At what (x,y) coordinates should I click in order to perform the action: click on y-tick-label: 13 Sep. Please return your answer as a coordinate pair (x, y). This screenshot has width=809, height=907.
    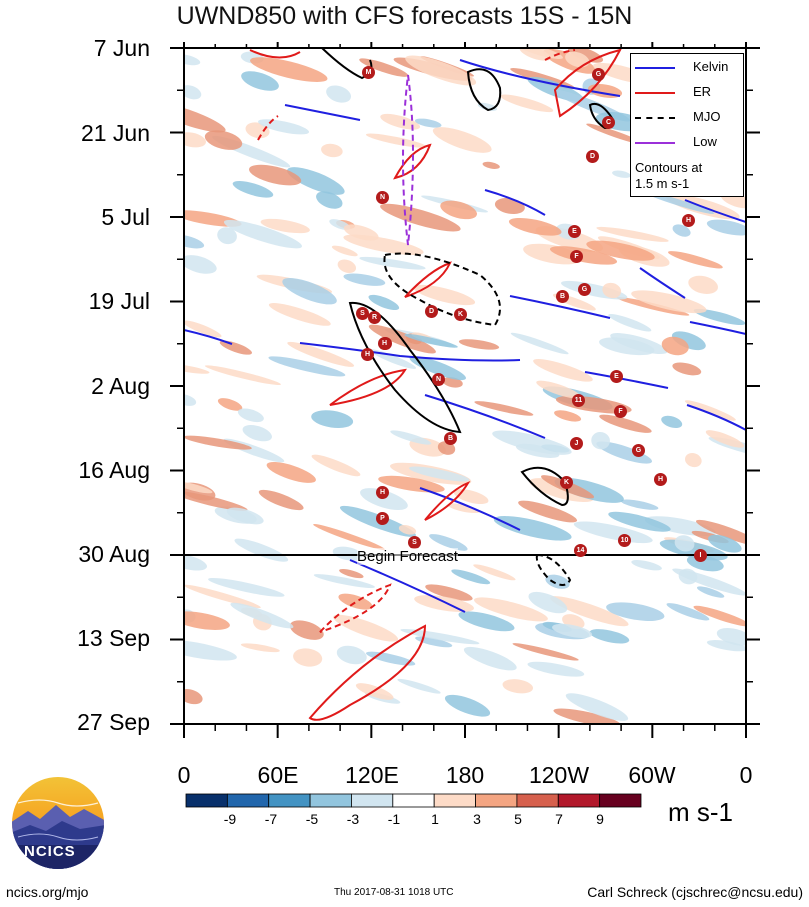
    Looking at the image, I should click on (113, 638).